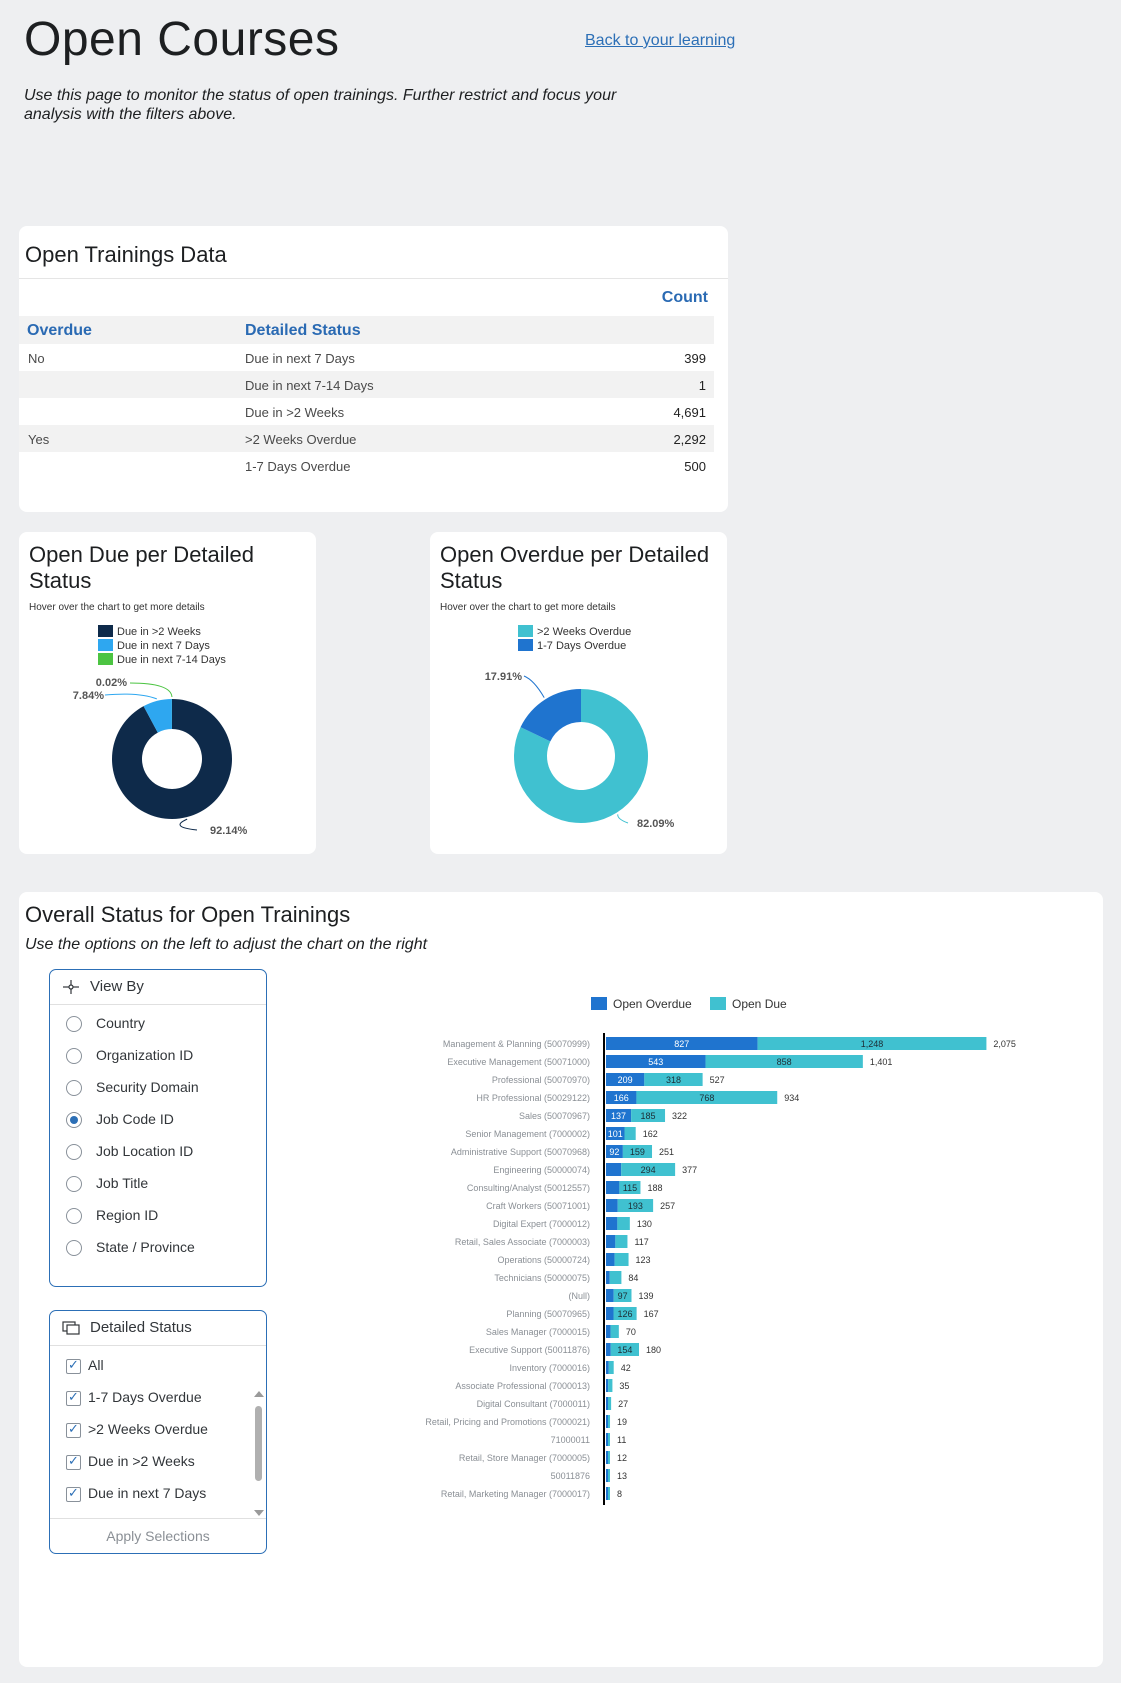  I want to click on legend-label: >2 Weeks Overdue, so click(584, 632).